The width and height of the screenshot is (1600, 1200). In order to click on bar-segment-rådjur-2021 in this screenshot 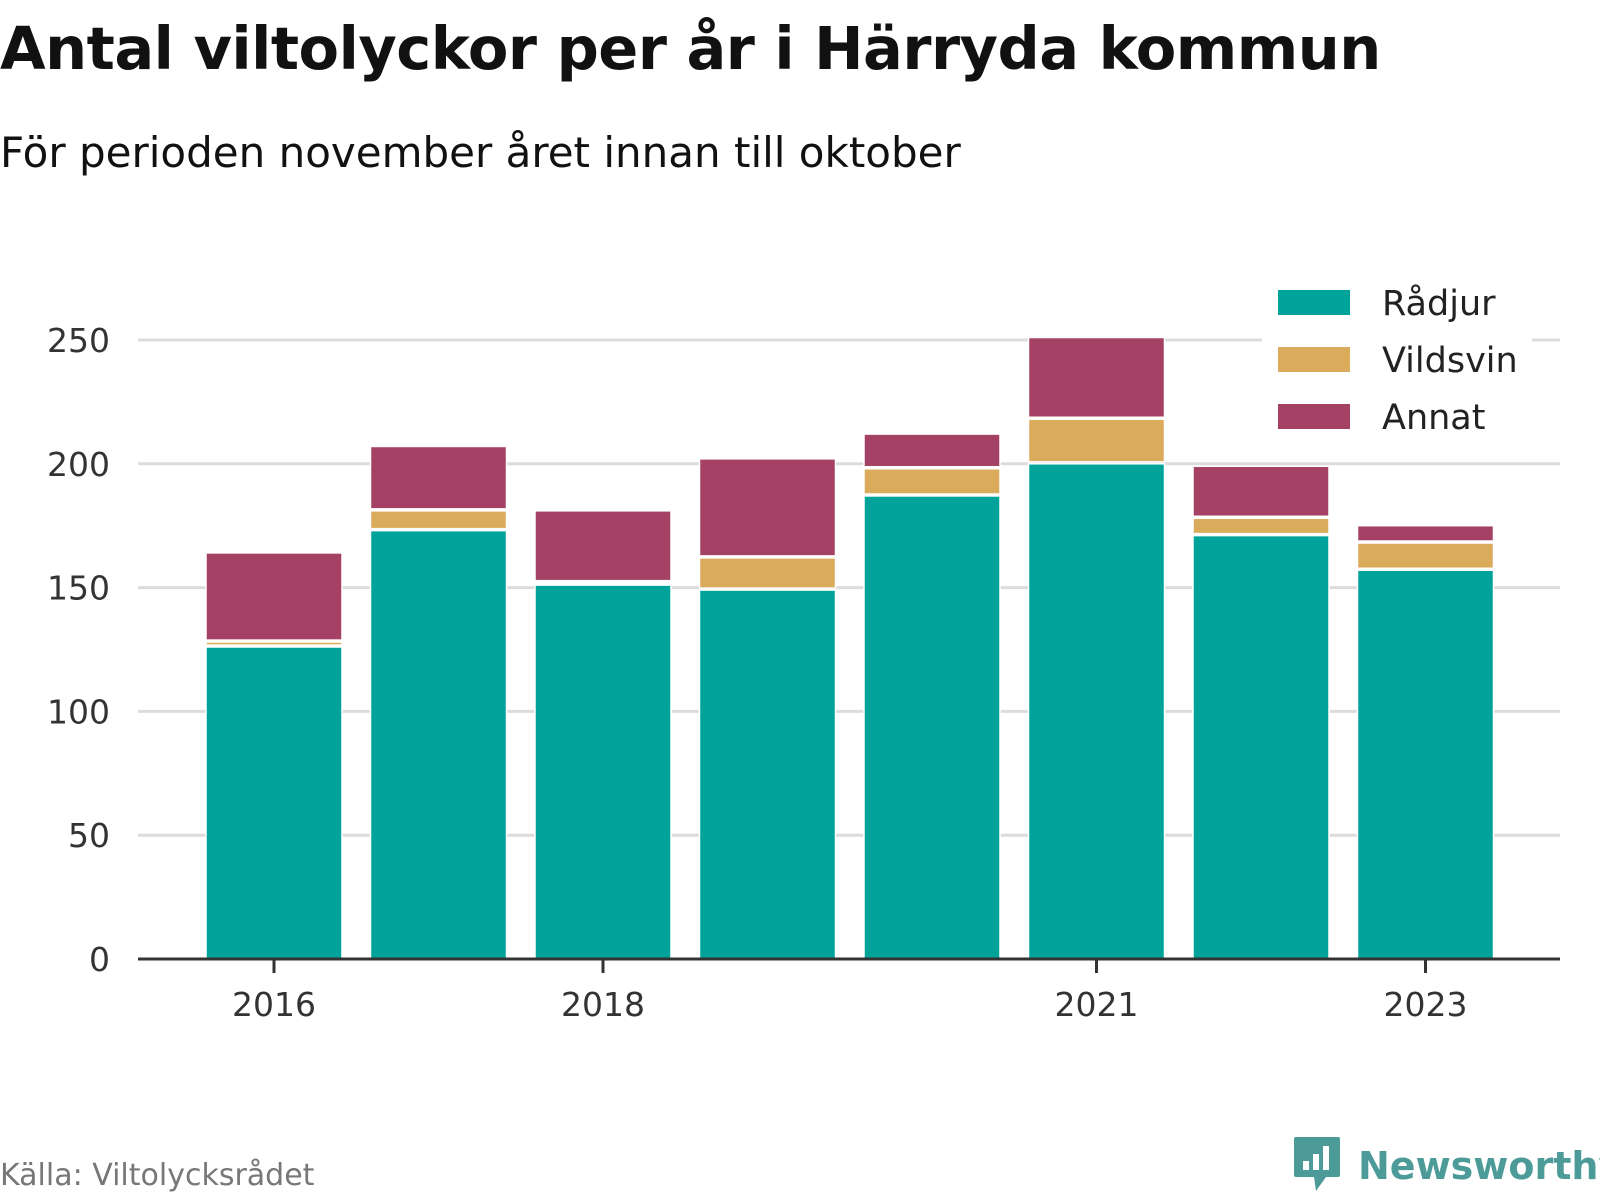, I will do `click(1096, 711)`.